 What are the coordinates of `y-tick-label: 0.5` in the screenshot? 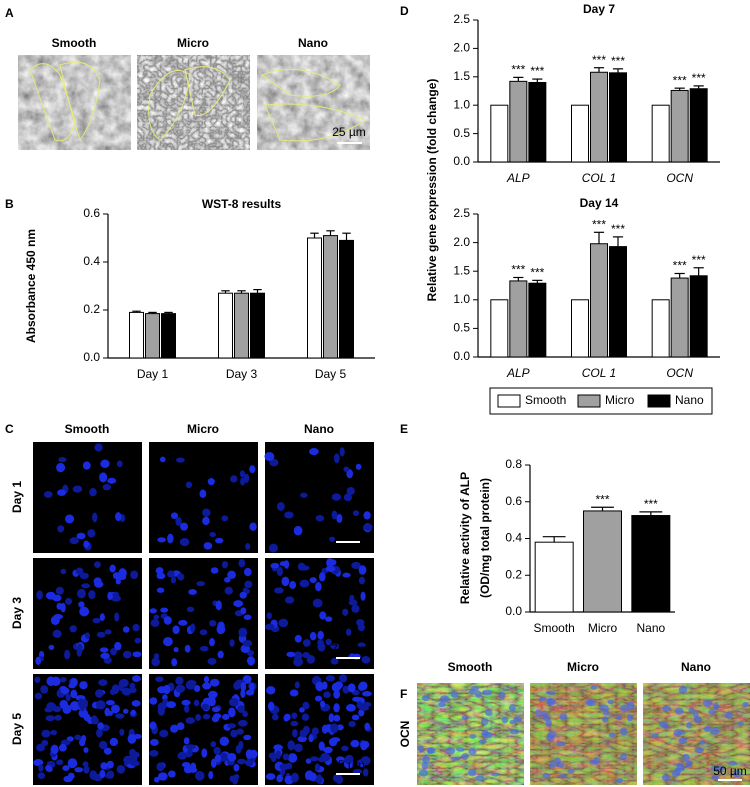 It's located at (461, 328).